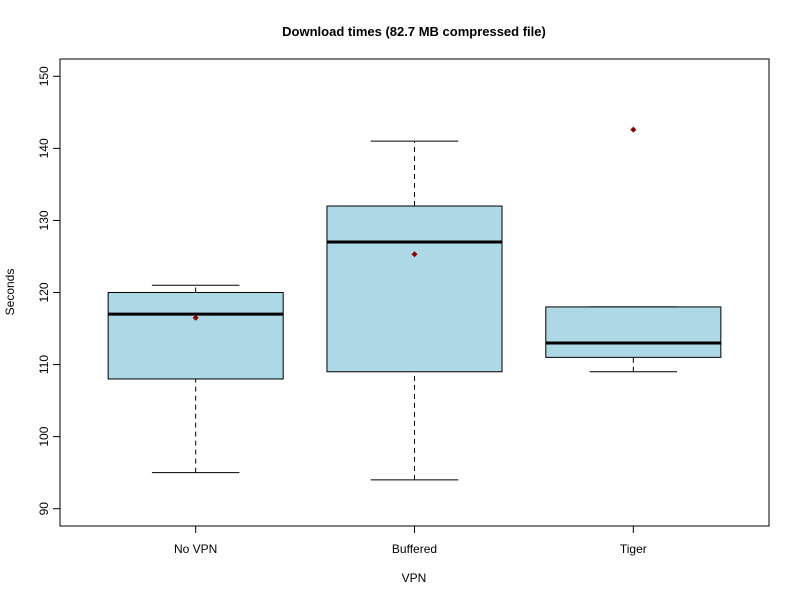  What do you see at coordinates (44, 76) in the screenshot?
I see `y-tick-label: 150` at bounding box center [44, 76].